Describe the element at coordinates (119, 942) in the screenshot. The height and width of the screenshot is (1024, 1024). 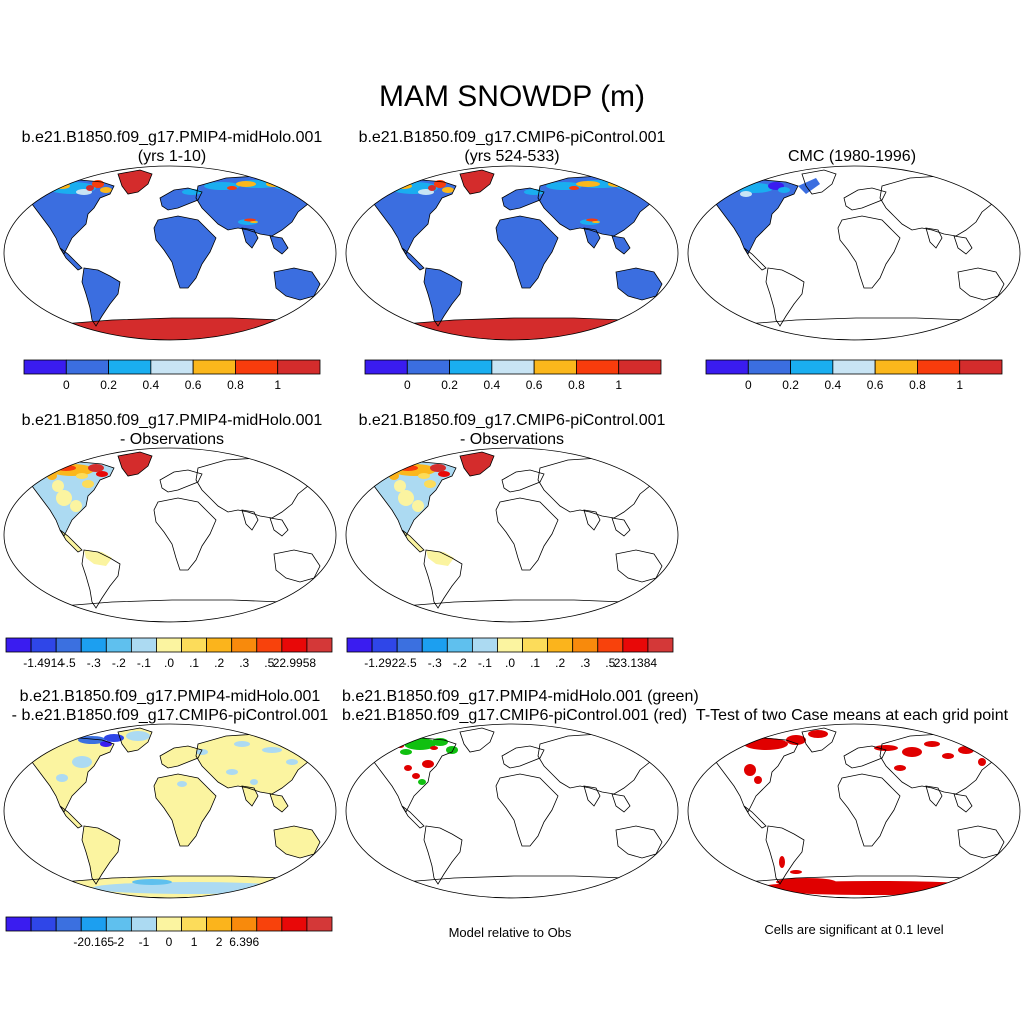
I see `colorbar-tick-label: -2` at that location.